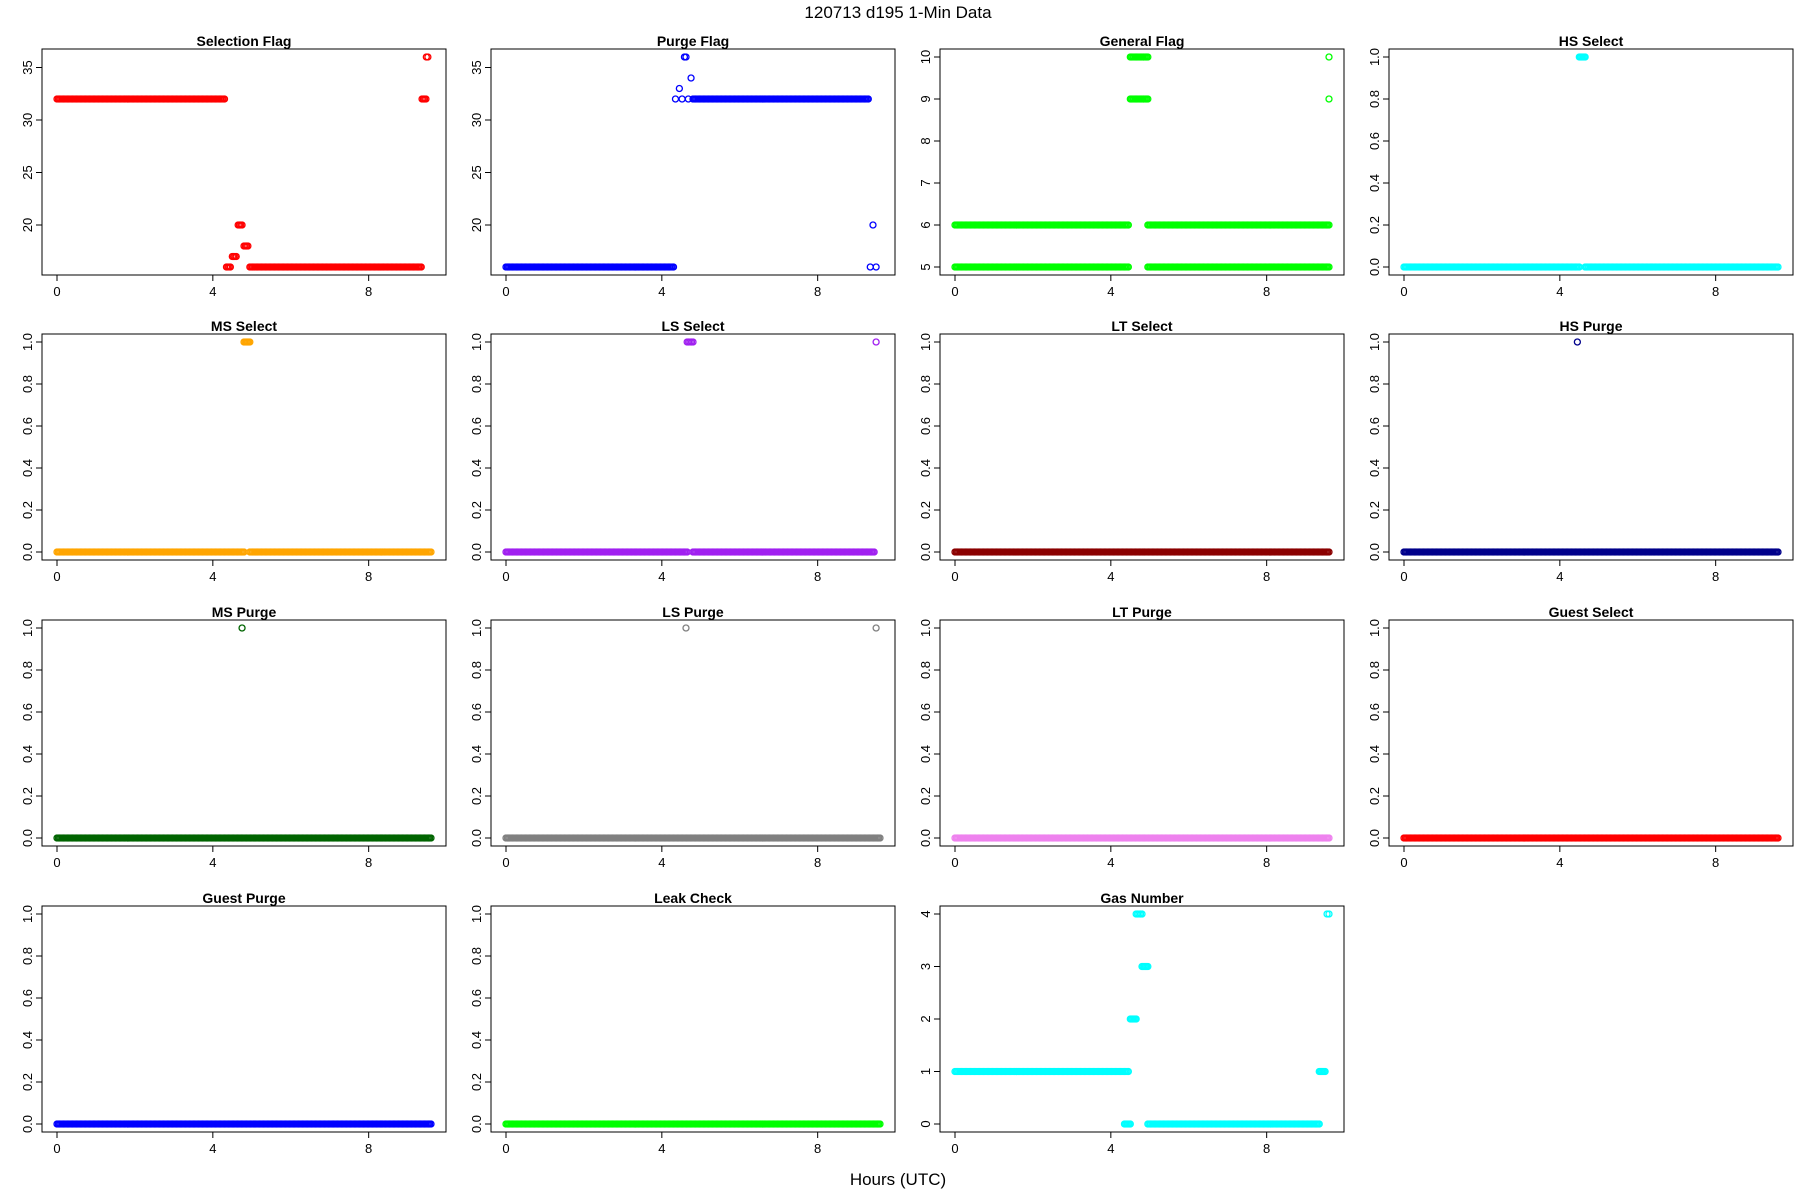  Describe the element at coordinates (925, 913) in the screenshot. I see `y-tick-label: 4` at that location.